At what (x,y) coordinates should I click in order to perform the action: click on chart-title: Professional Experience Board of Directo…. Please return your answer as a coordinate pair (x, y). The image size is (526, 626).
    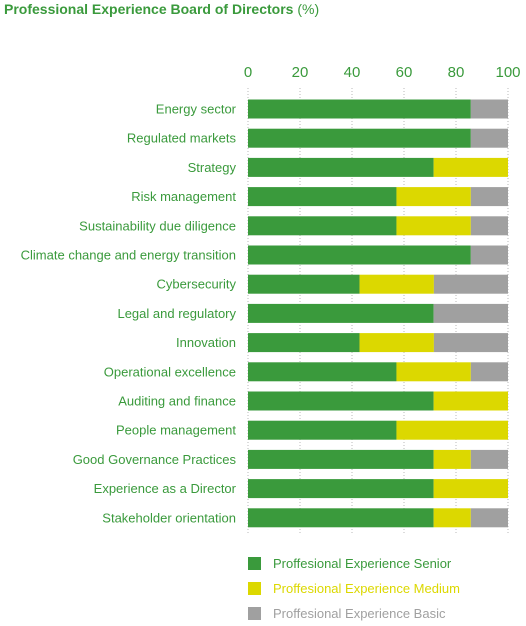
    Looking at the image, I should click on (162, 9).